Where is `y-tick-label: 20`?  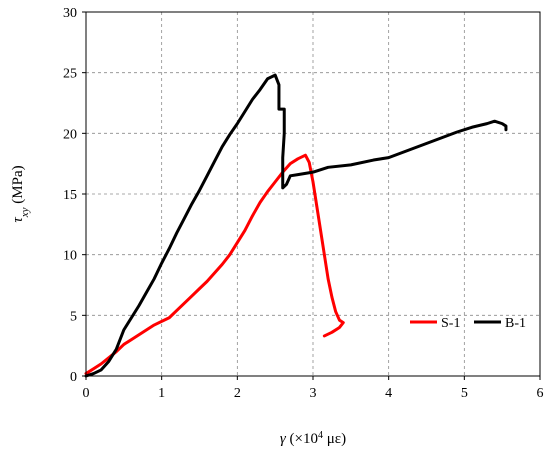
y-tick-label: 20 is located at coordinates (70, 134).